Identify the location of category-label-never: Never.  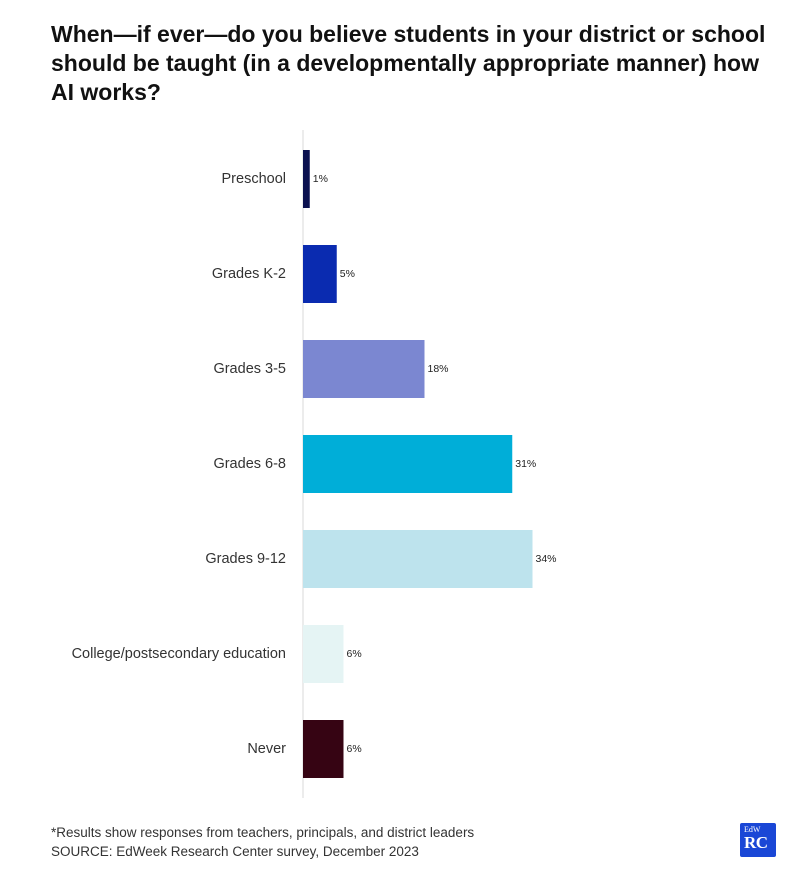
(266, 749).